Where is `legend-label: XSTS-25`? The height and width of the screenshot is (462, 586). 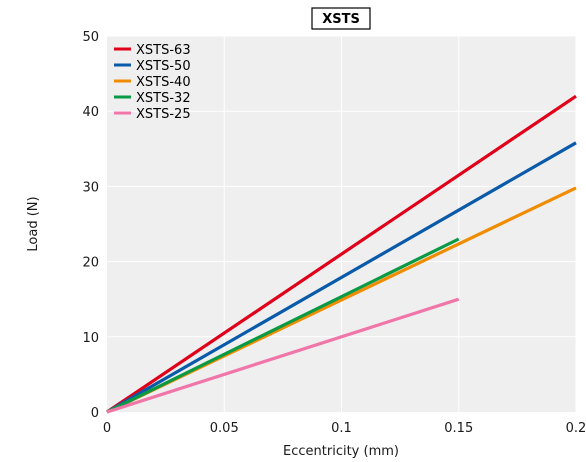 legend-label: XSTS-25 is located at coordinates (163, 114).